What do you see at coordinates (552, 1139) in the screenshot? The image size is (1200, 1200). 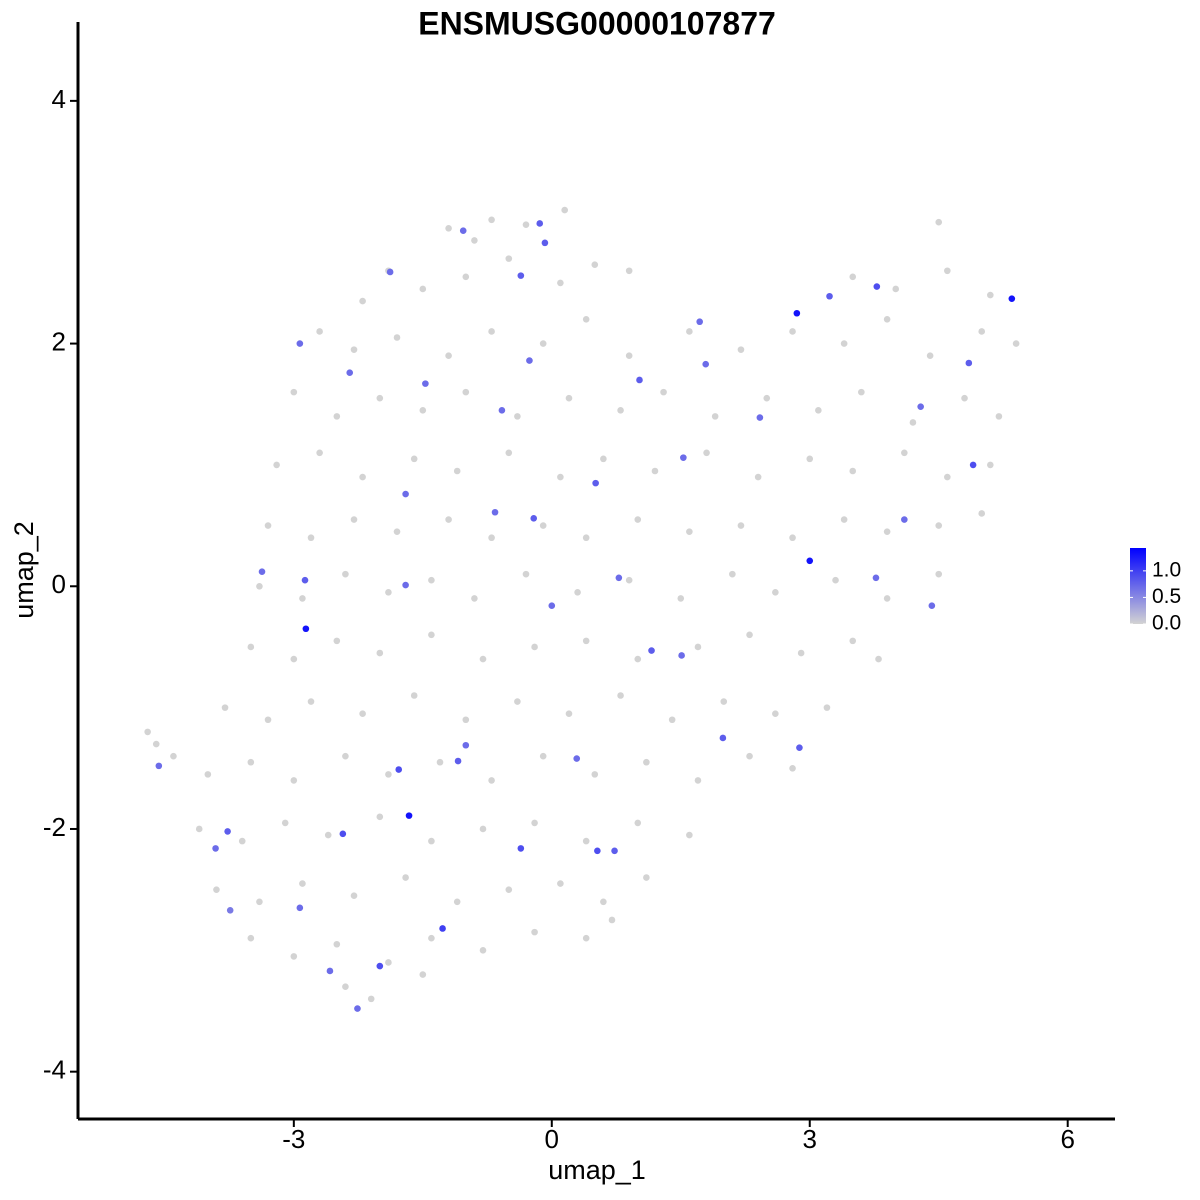 I see `x-tick-label: 0` at bounding box center [552, 1139].